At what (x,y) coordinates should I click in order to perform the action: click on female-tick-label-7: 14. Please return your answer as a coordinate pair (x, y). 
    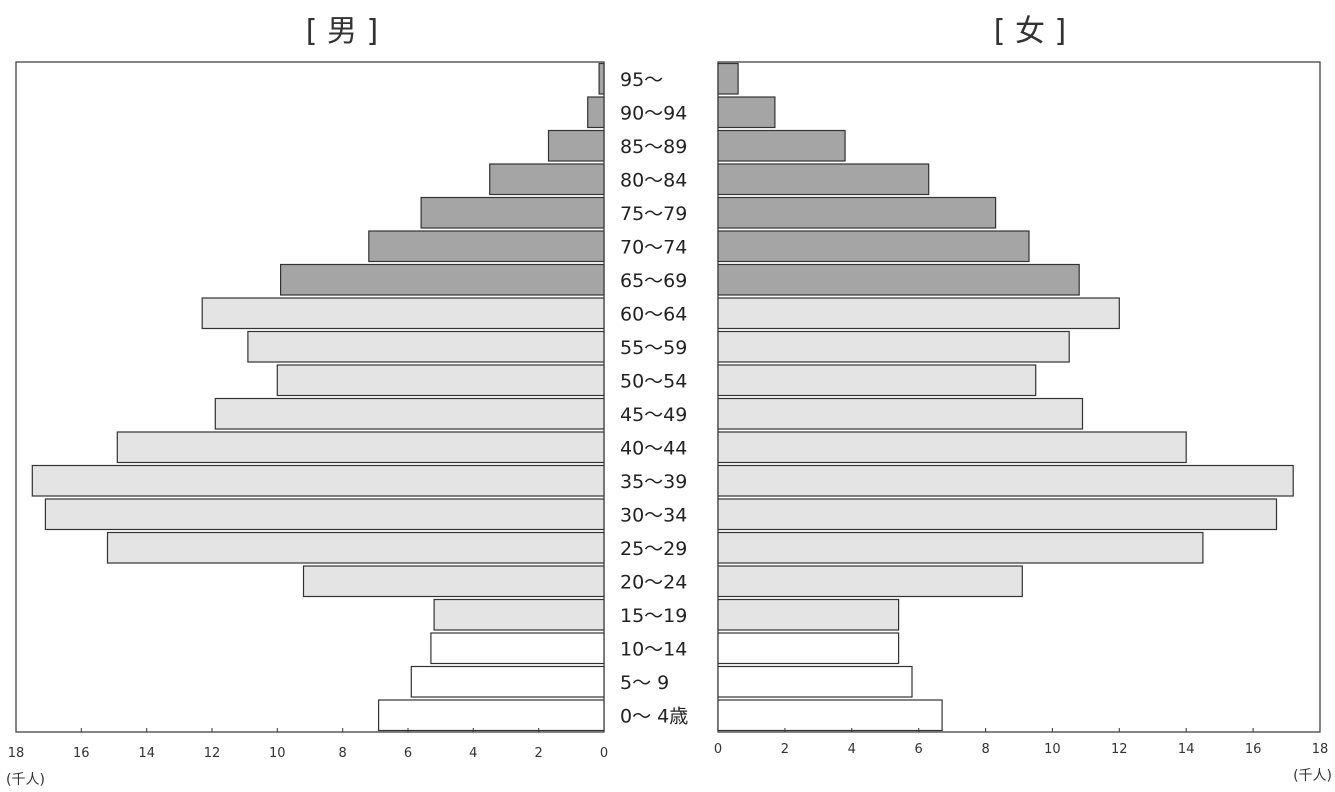
    Looking at the image, I should click on (1186, 749).